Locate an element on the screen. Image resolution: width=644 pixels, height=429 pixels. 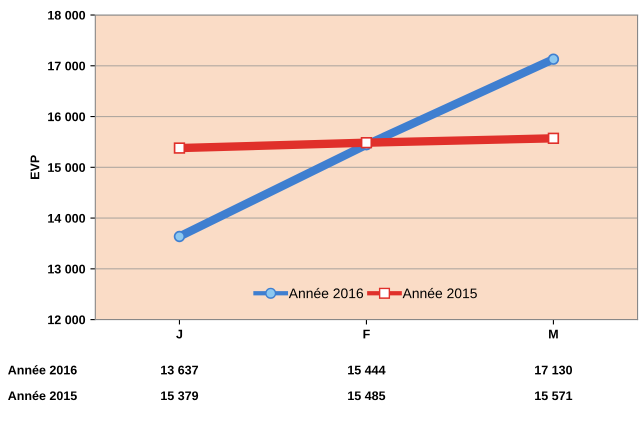
y-tick-label: 14 000 is located at coordinates (67, 218).